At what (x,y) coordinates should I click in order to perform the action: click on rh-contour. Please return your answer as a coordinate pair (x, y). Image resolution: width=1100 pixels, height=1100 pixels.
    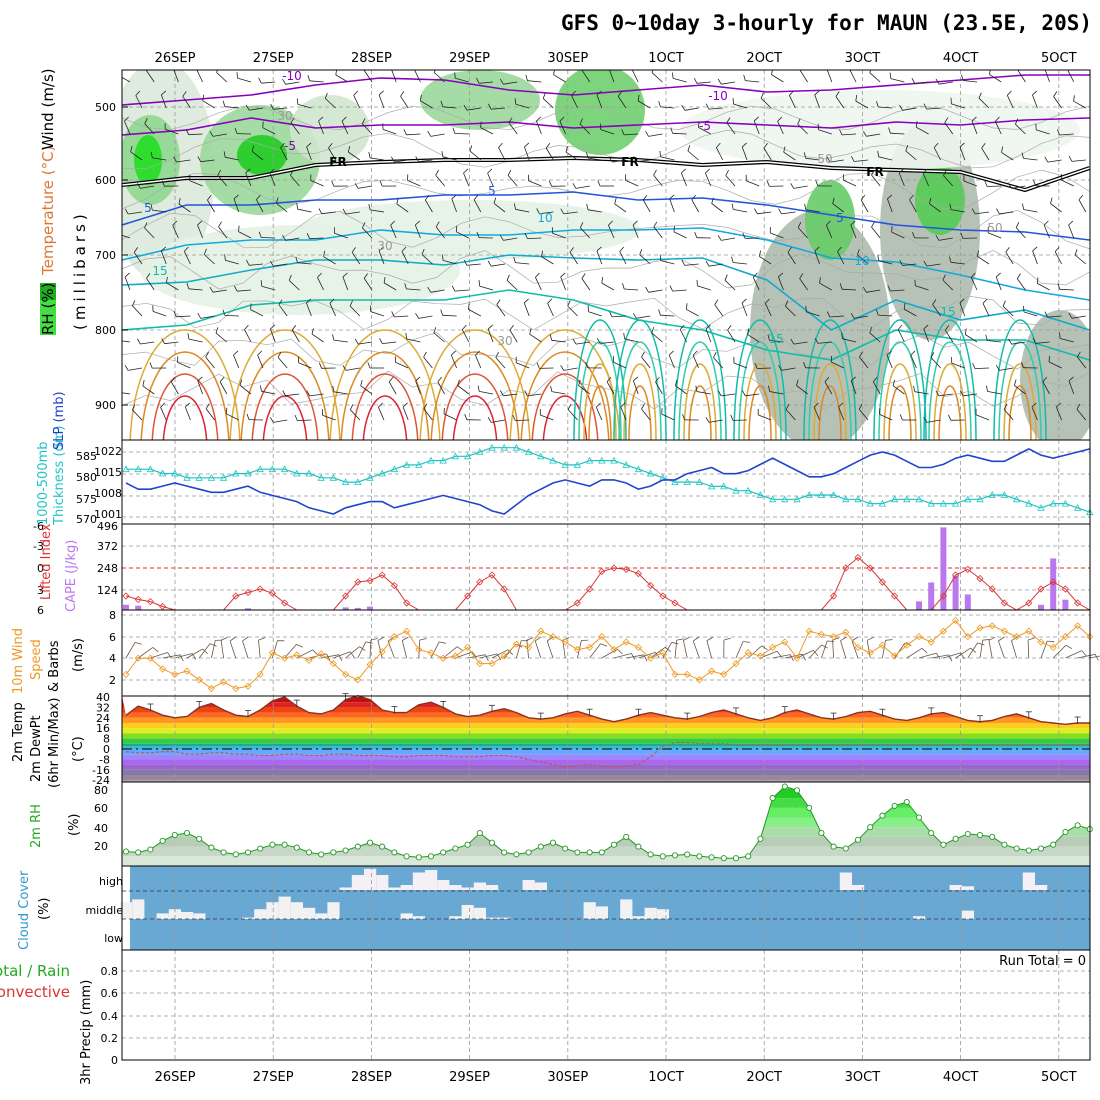
    Looking at the image, I should click on (606, 390).